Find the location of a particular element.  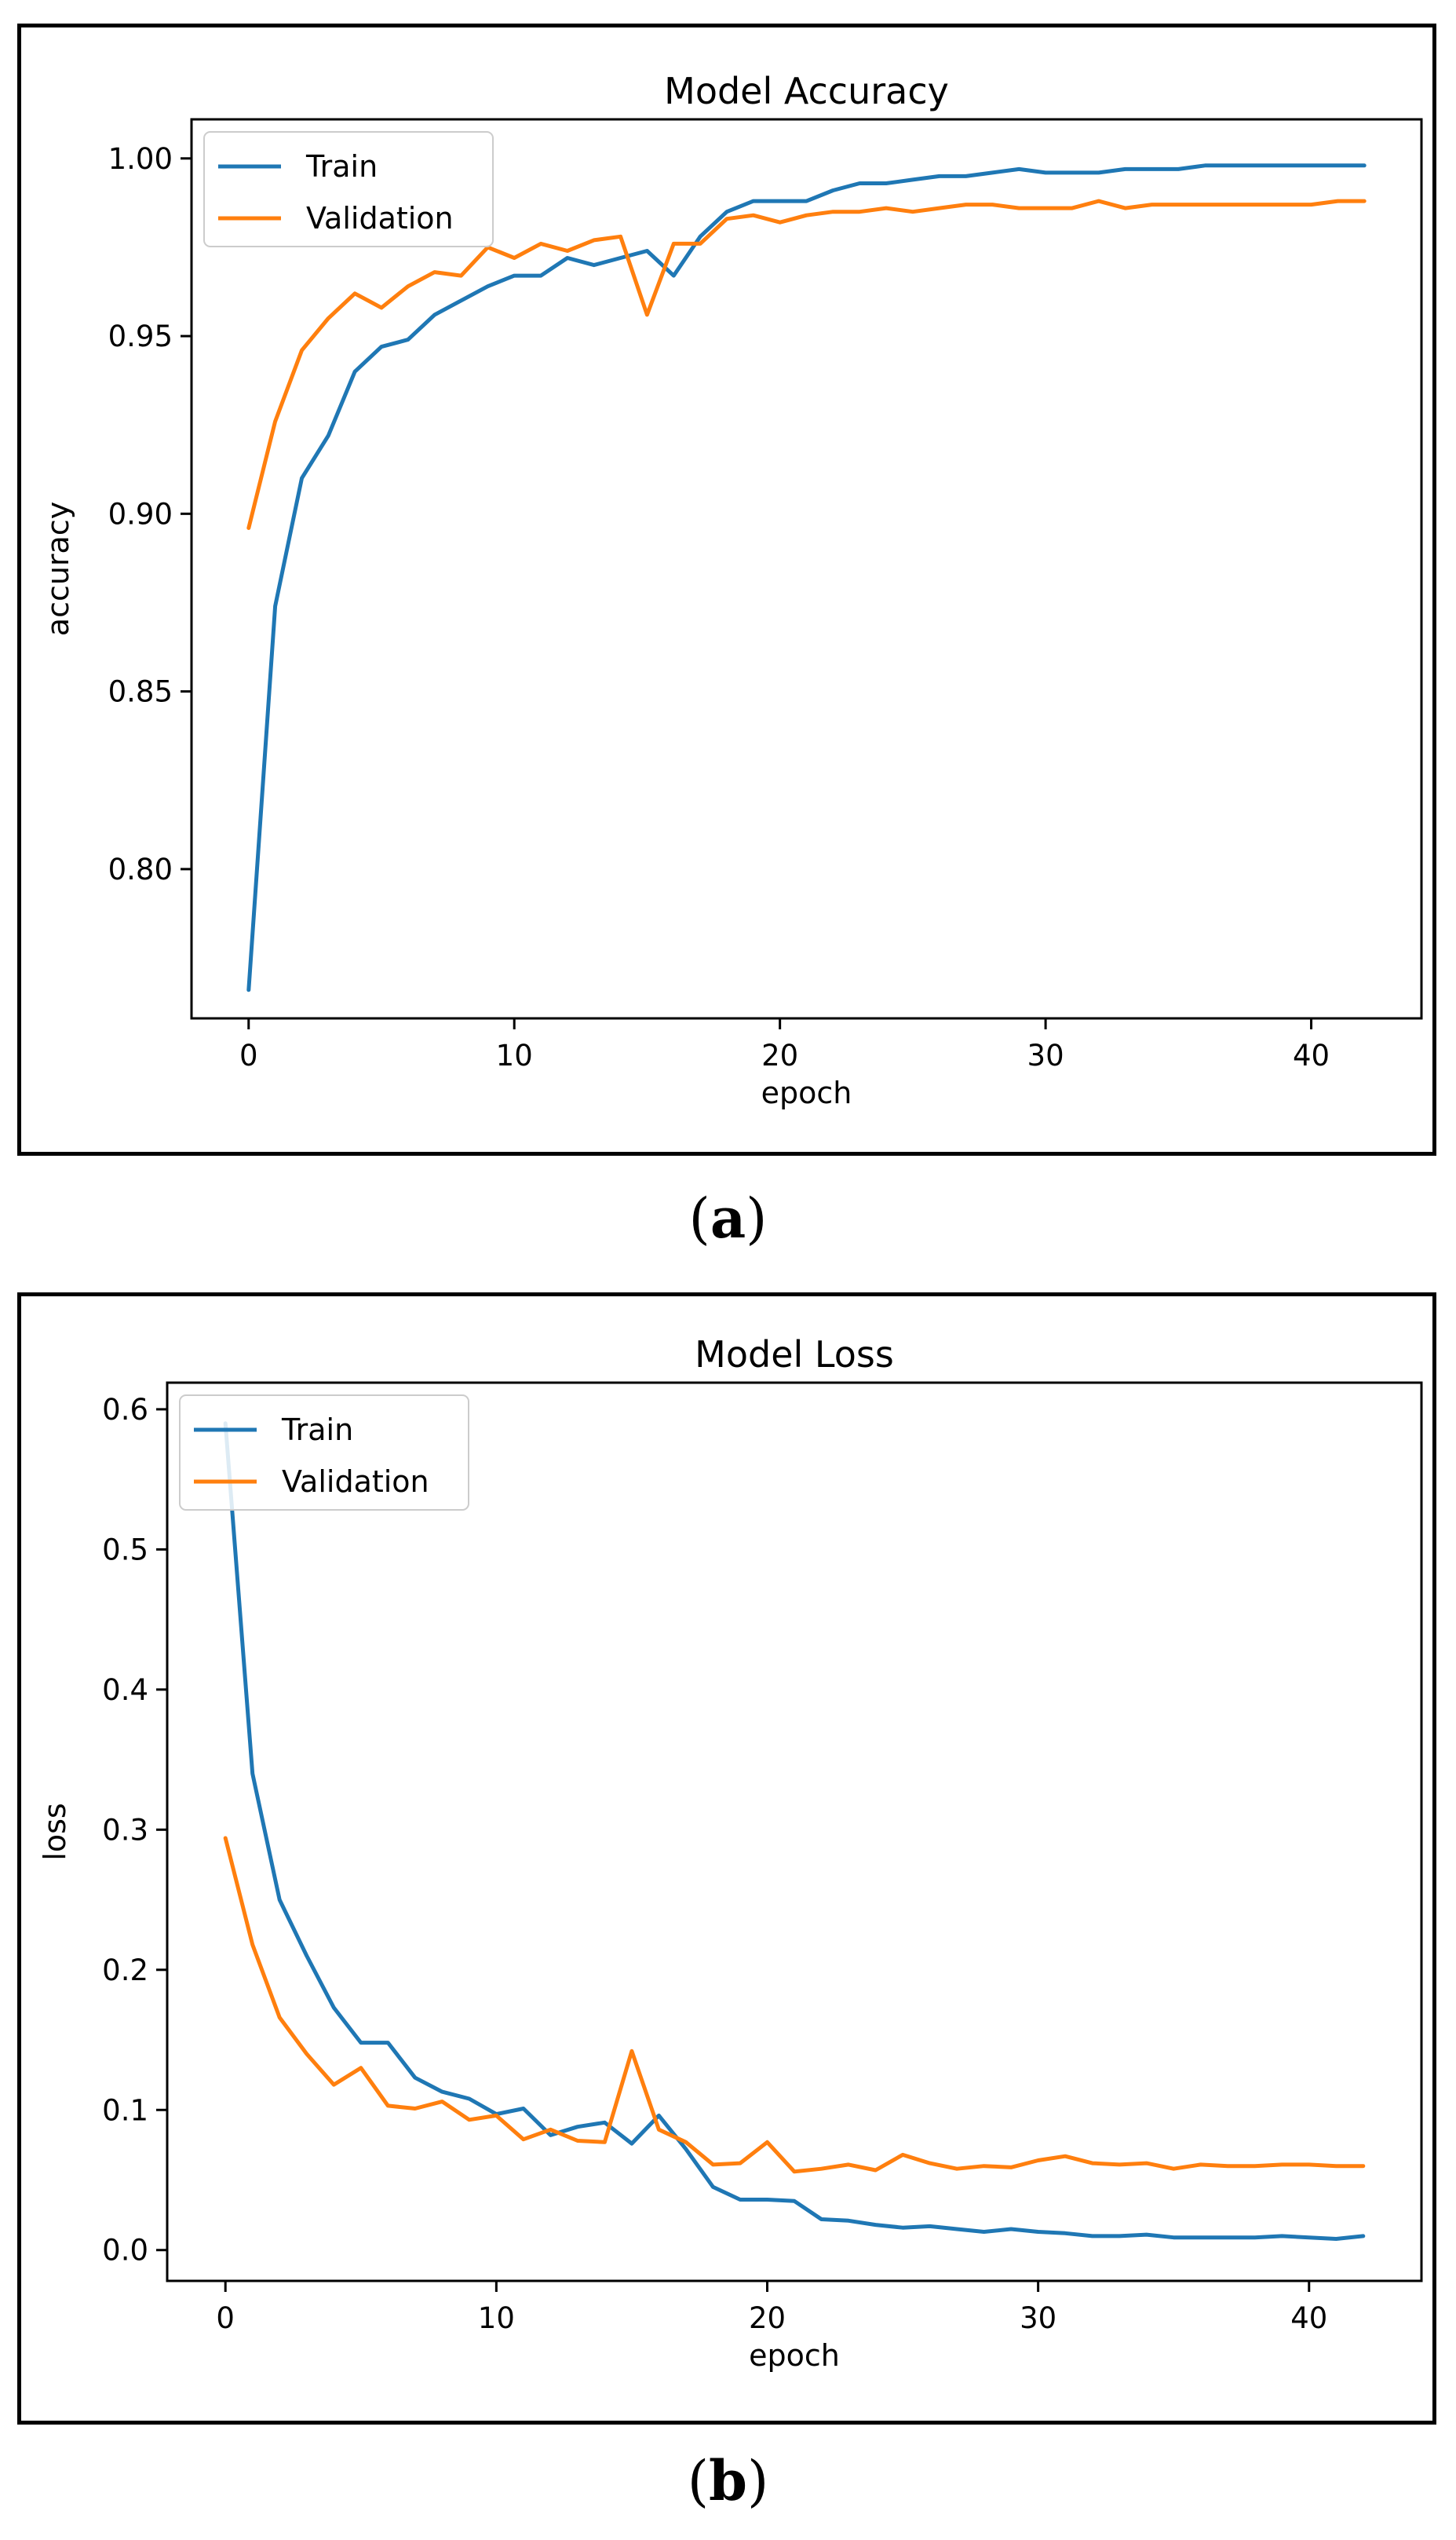

caption-a-label: a is located at coordinates (728, 1218).